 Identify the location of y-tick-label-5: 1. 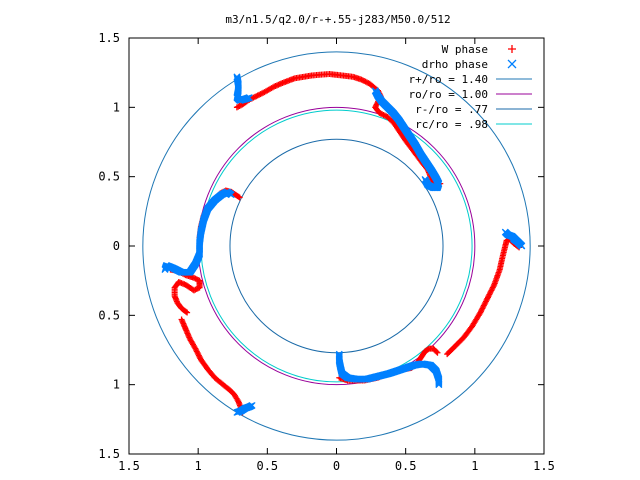
(116, 385).